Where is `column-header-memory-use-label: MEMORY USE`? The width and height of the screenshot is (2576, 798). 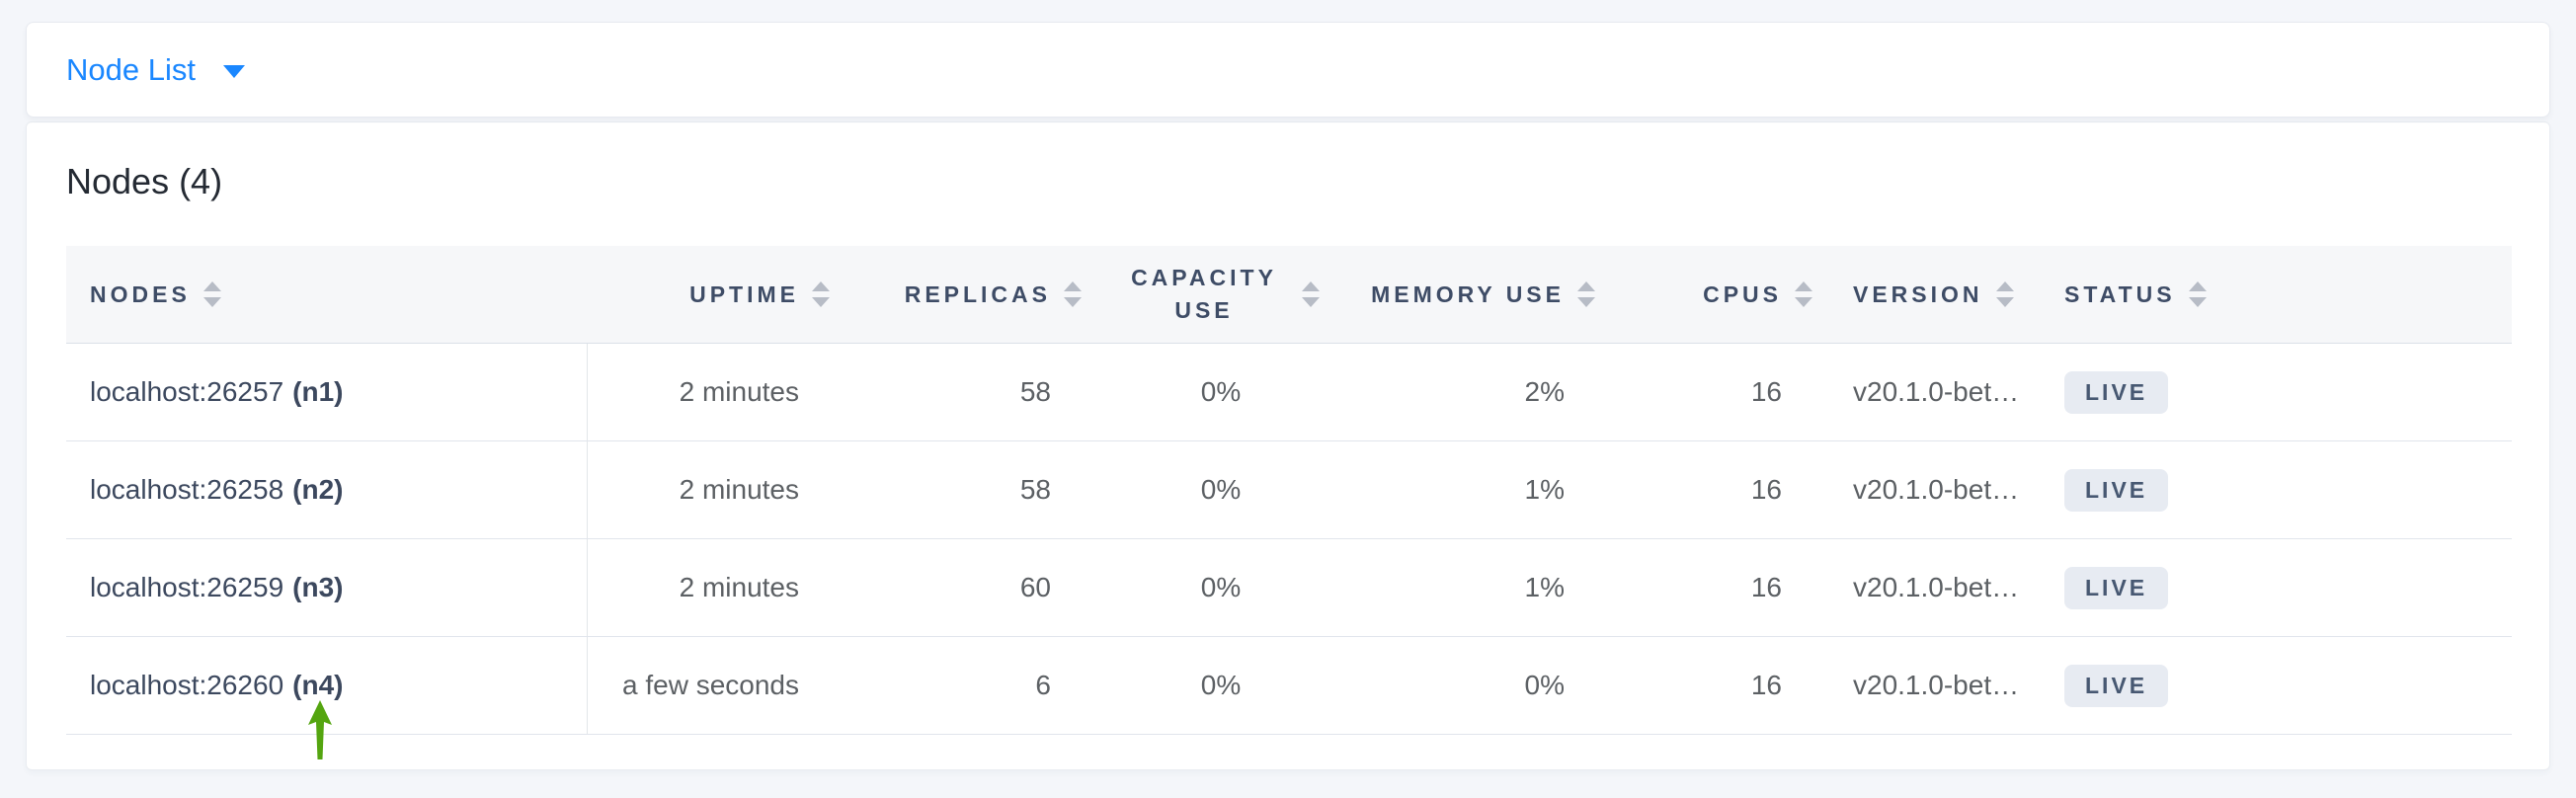 column-header-memory-use-label: MEMORY USE is located at coordinates (1468, 293).